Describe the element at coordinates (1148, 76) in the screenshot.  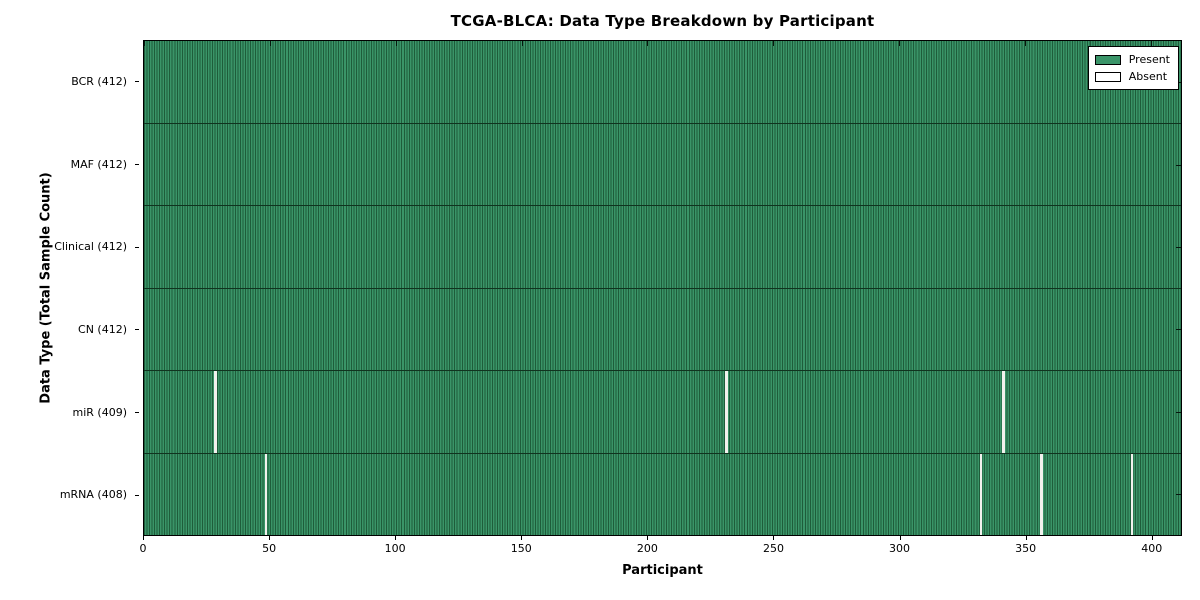
I see `legend-label: Absent` at that location.